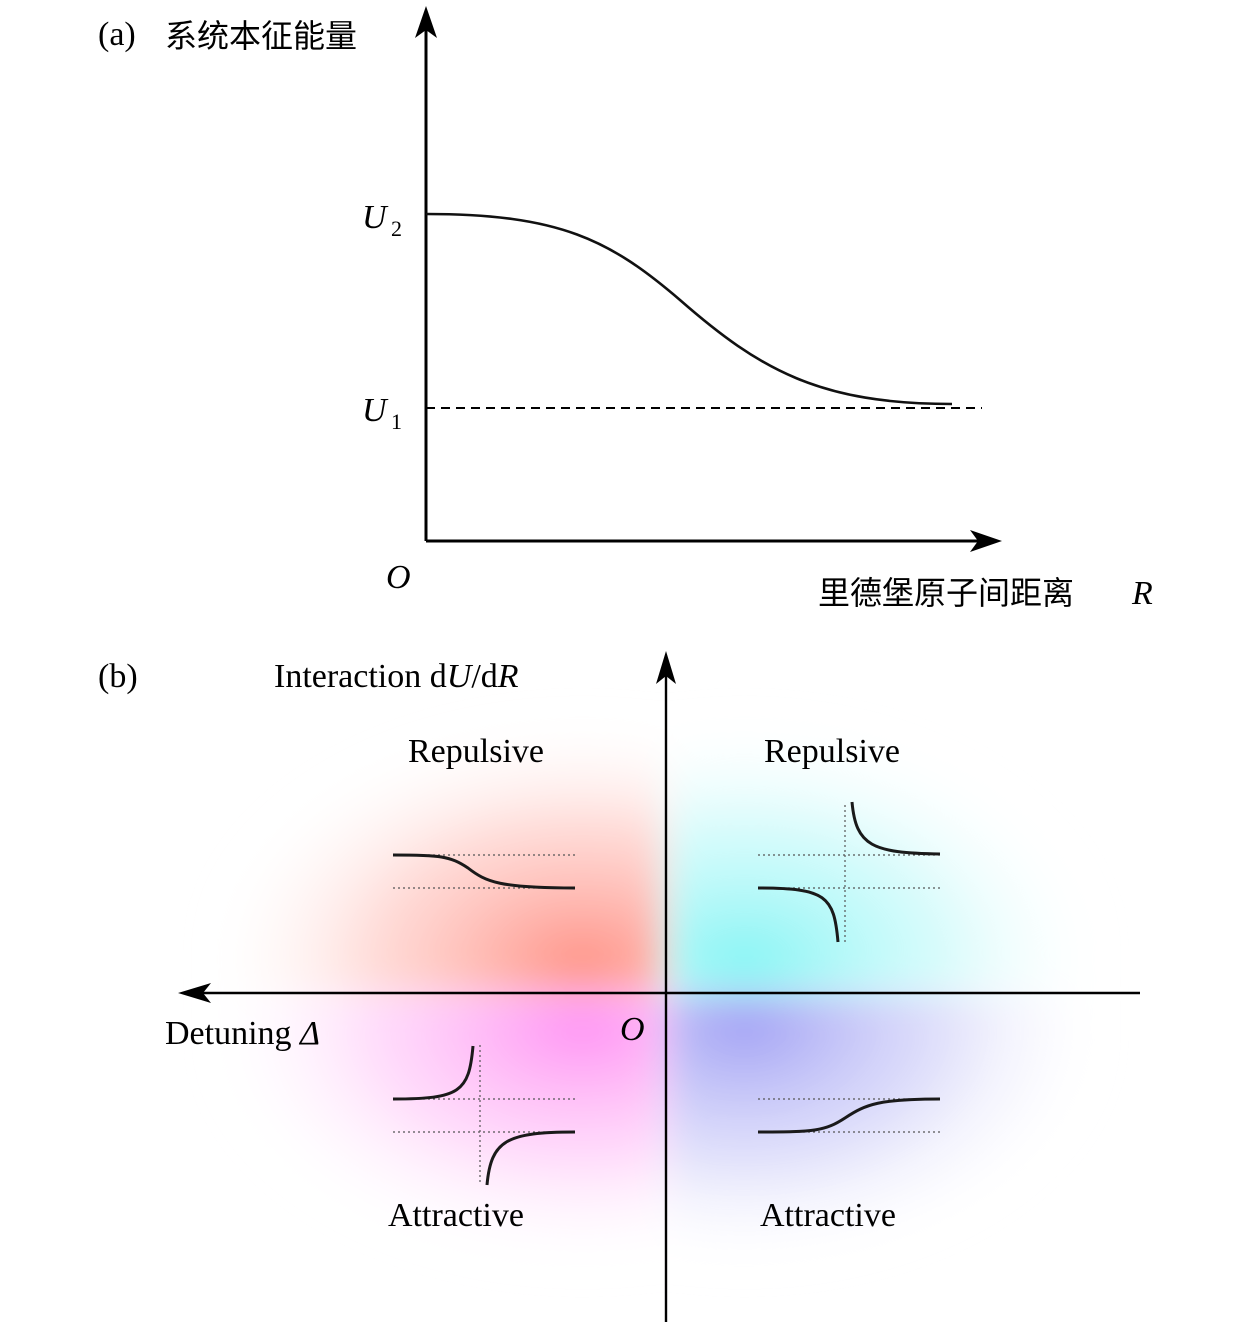 Image resolution: width=1260 pixels, height=1323 pixels. What do you see at coordinates (986, 541) in the screenshot?
I see `panel-a-x-arrowhead` at bounding box center [986, 541].